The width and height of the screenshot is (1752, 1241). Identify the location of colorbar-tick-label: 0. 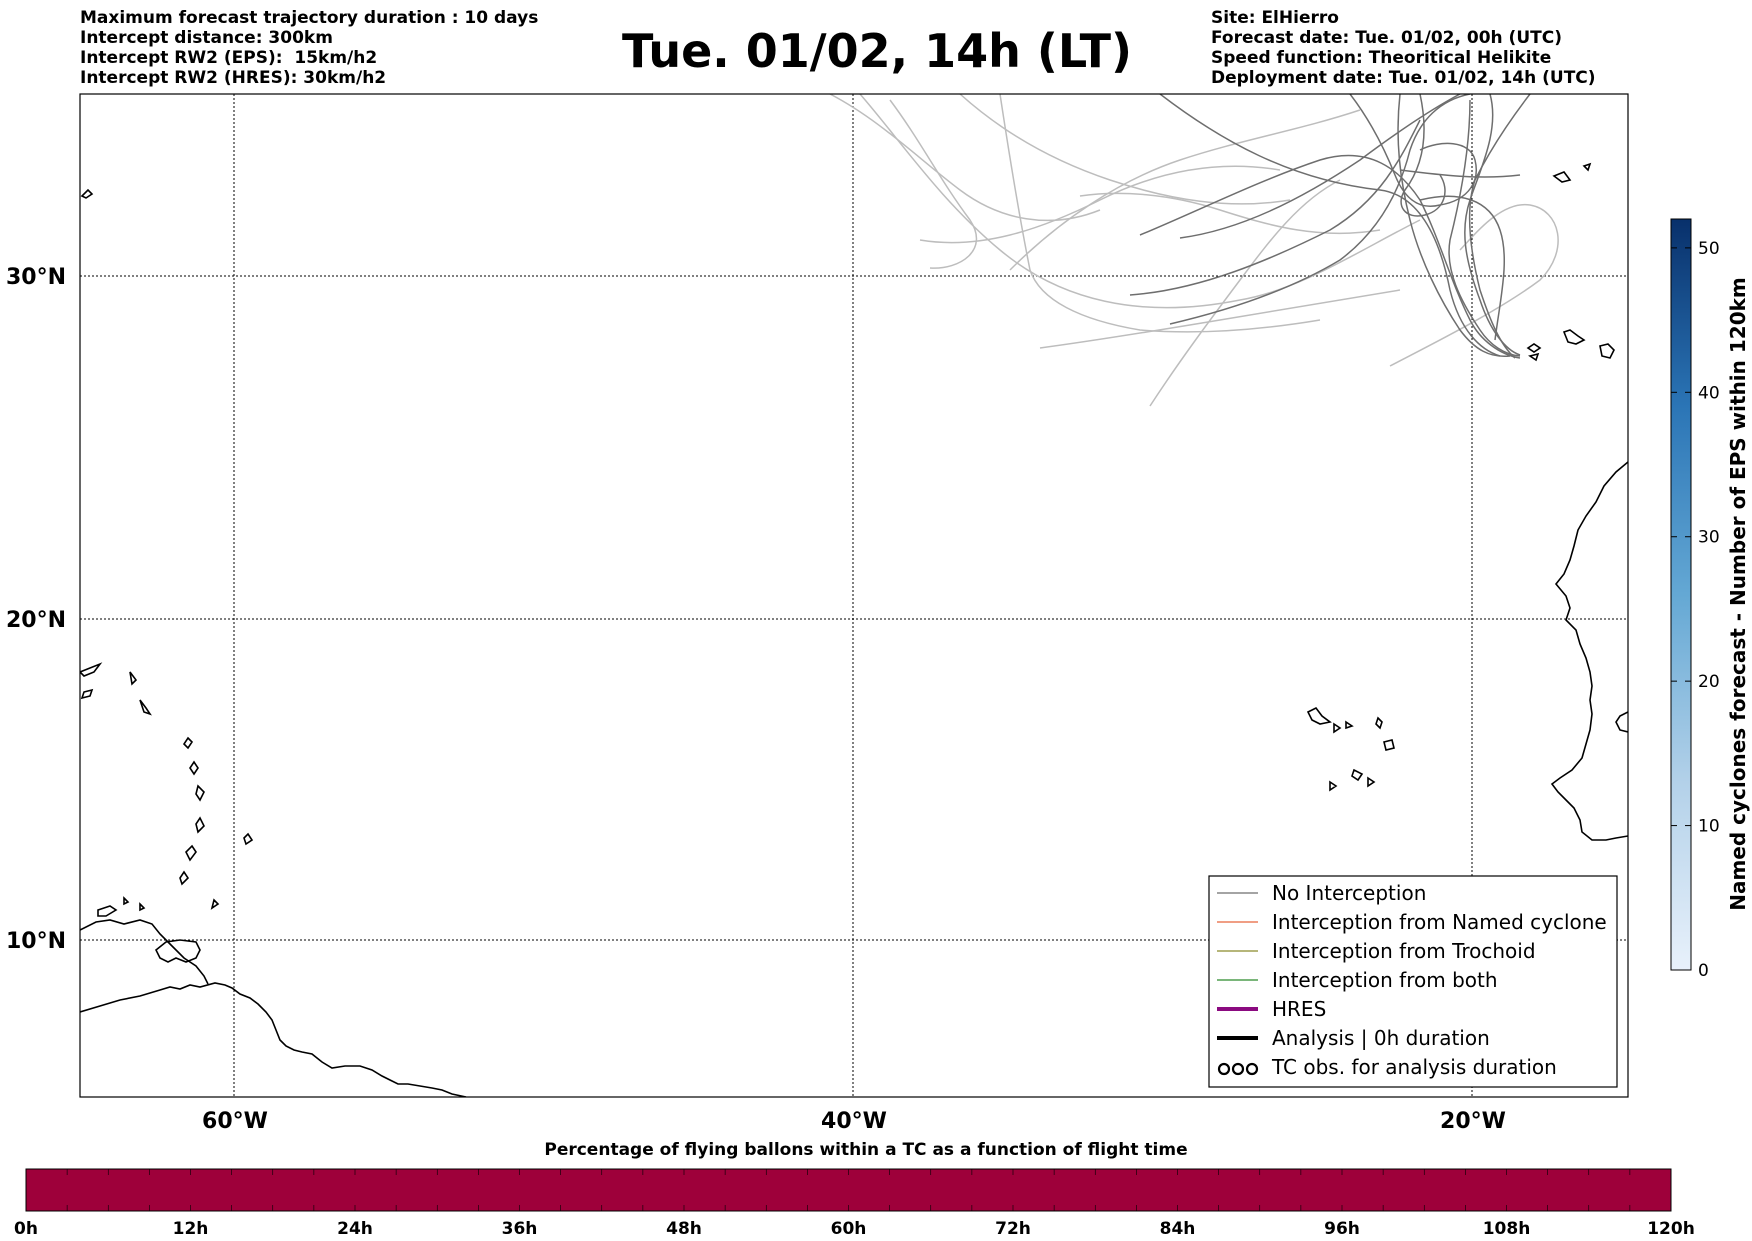
(1703, 971).